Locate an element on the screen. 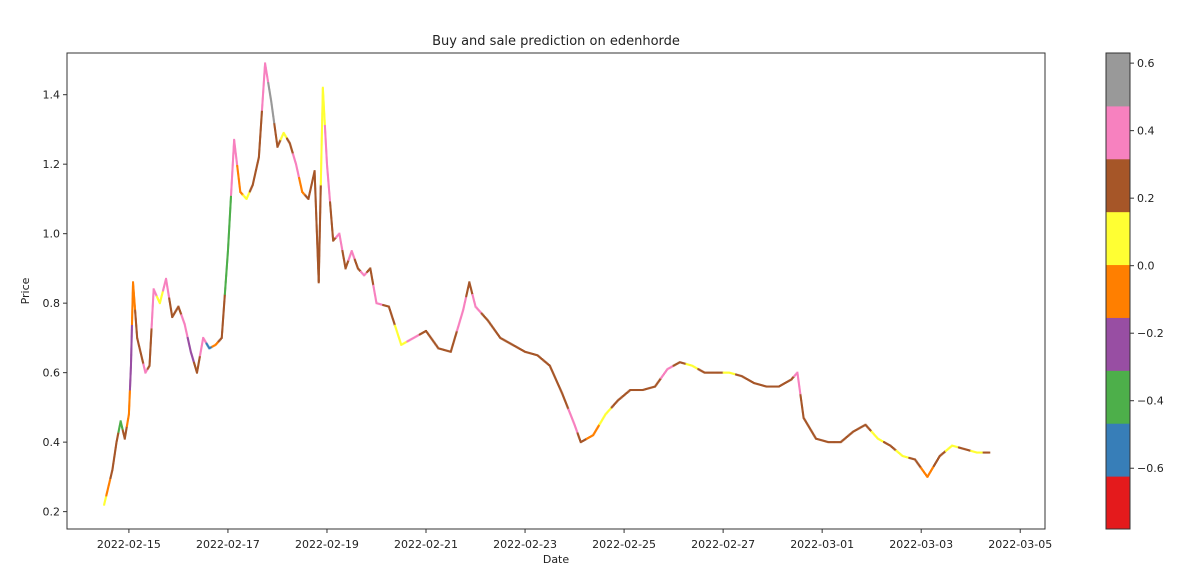 The image size is (1200, 577). x-tick-label: 2022-02-27 is located at coordinates (723, 544).